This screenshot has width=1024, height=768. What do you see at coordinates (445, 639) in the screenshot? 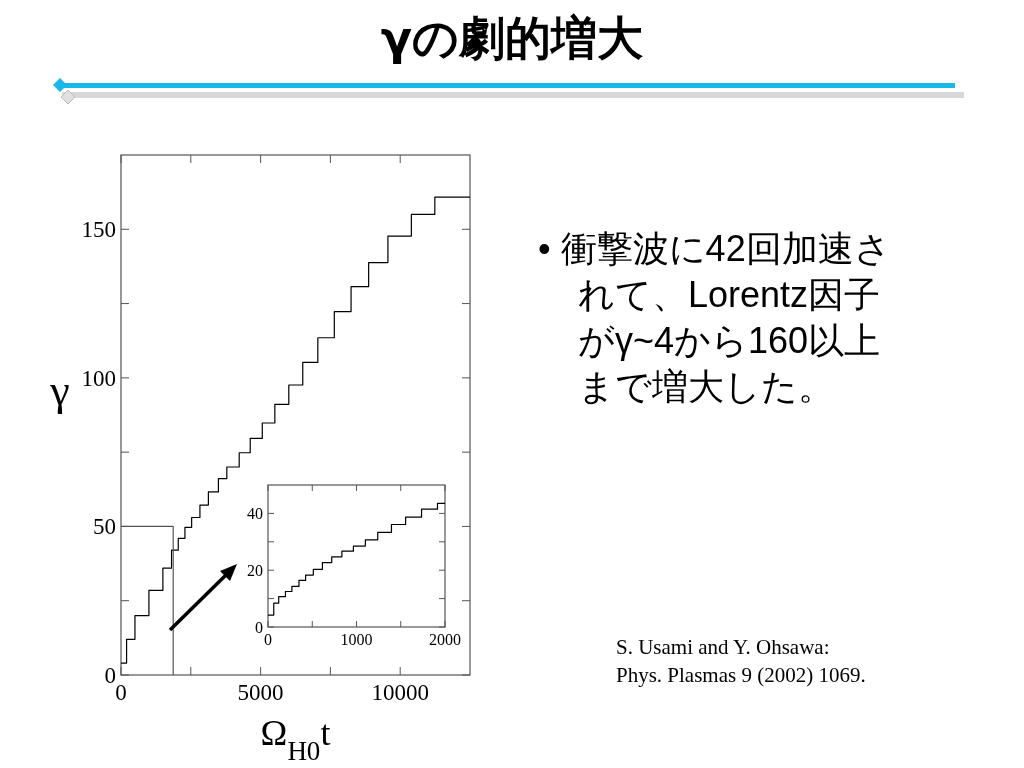
I see `x-tick-label: 2000` at bounding box center [445, 639].